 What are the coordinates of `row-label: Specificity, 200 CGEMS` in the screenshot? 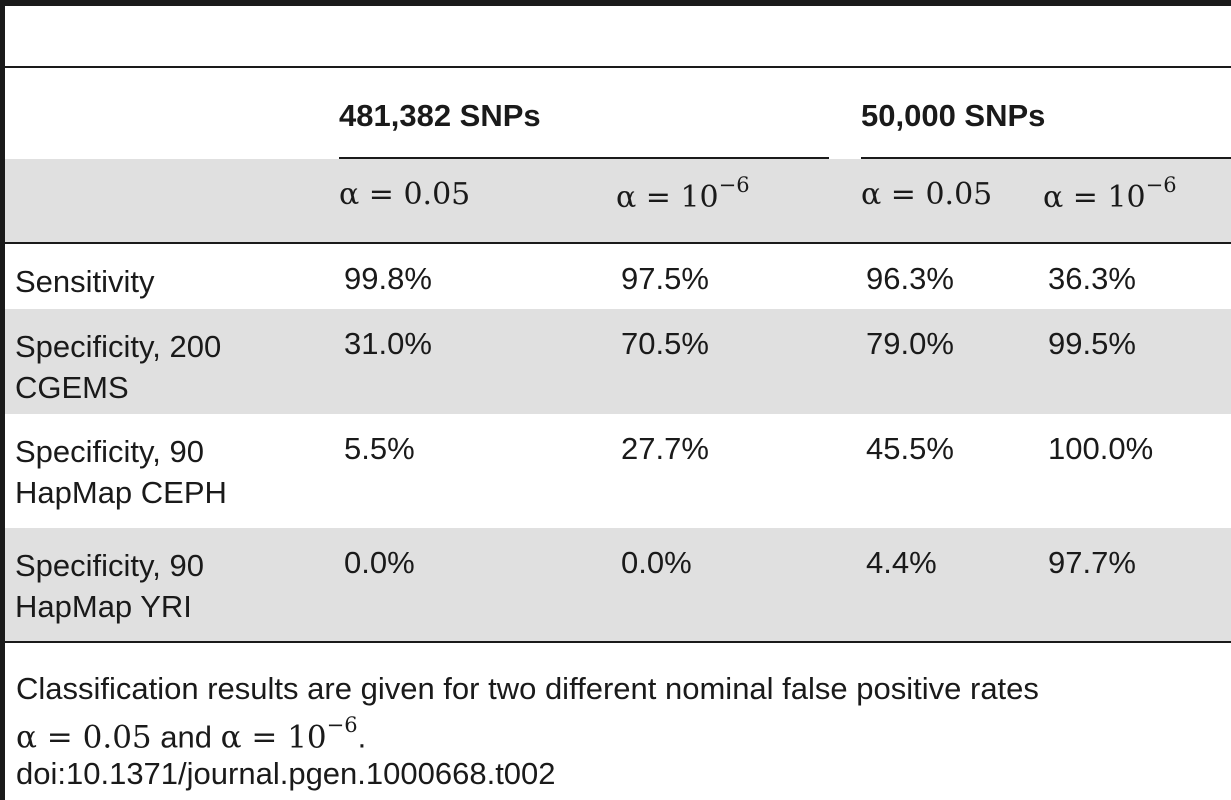 It's located at (172, 361).